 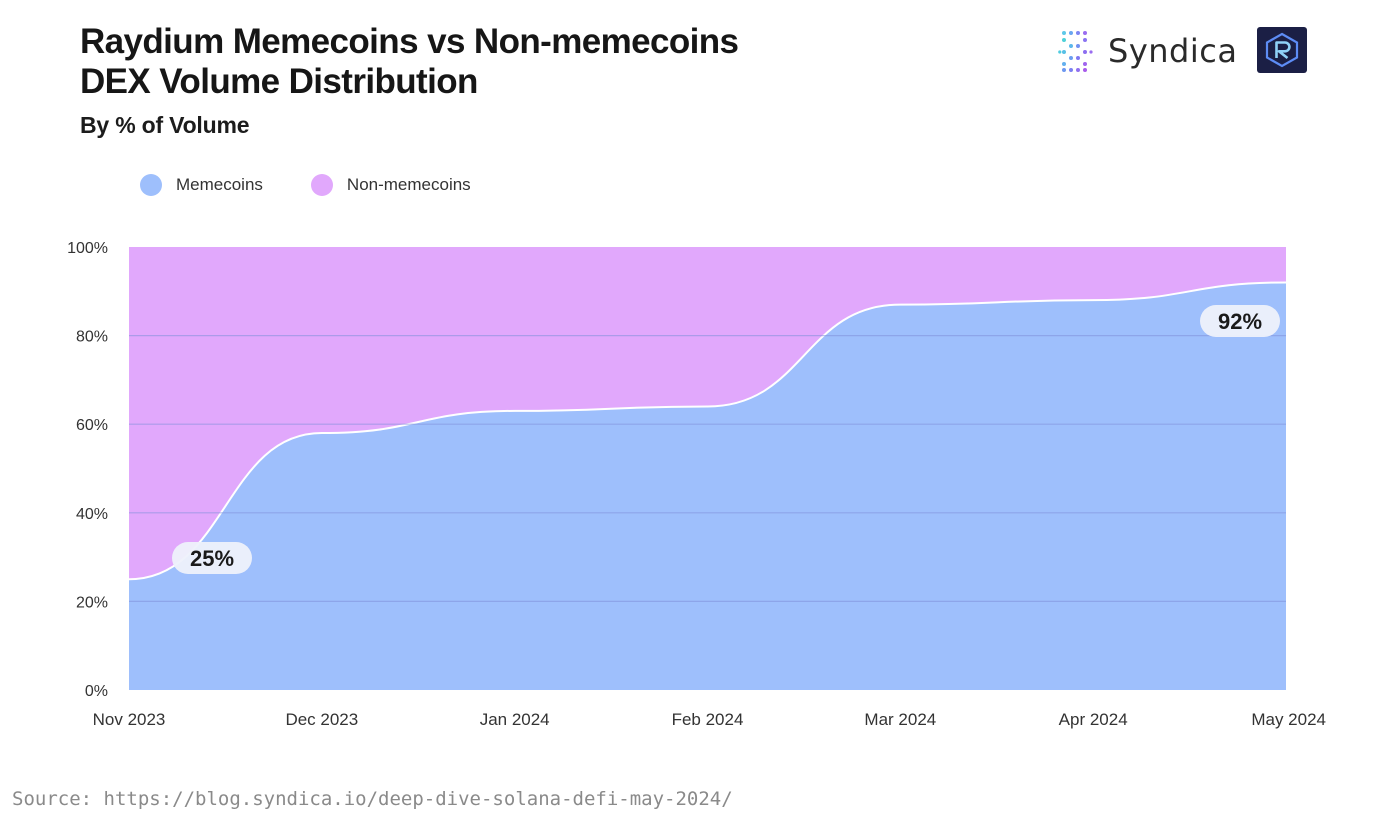 What do you see at coordinates (151, 185) in the screenshot?
I see `legend-swatch-memecoins` at bounding box center [151, 185].